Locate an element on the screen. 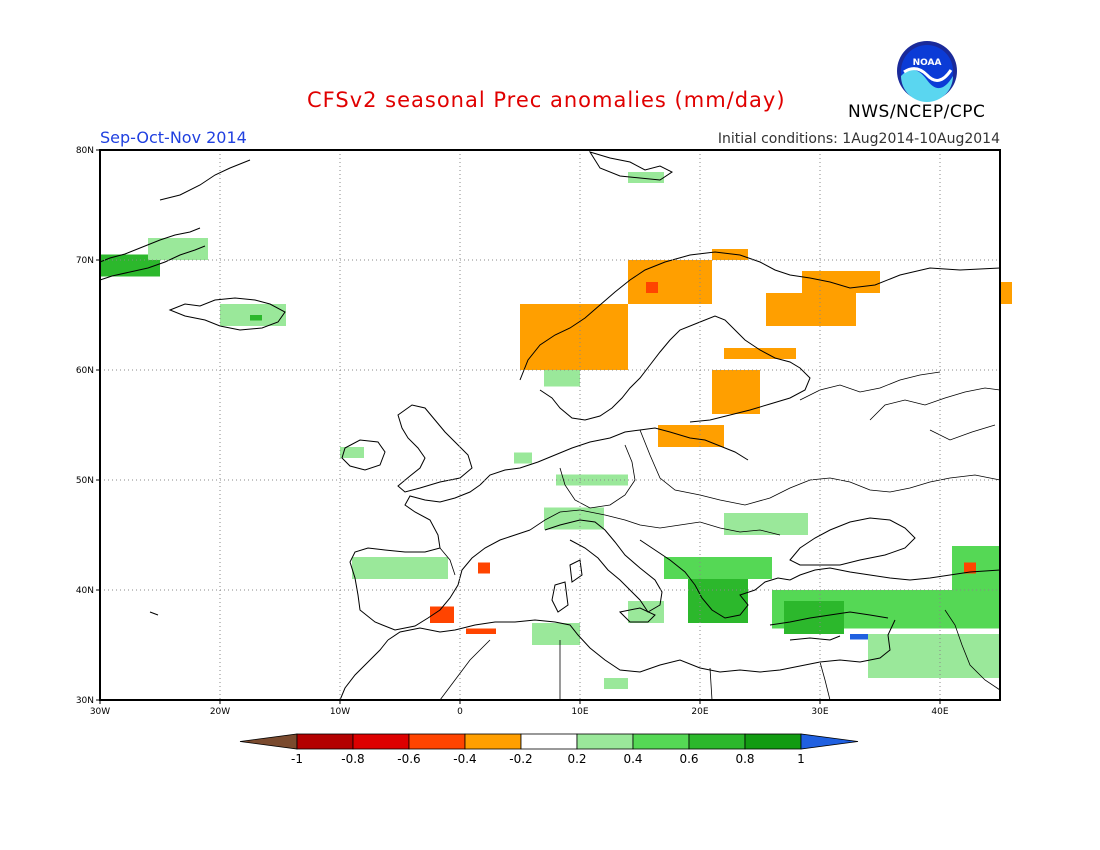 The height and width of the screenshot is (850, 1100). lat-tick-label: 80N is located at coordinates (85, 151).